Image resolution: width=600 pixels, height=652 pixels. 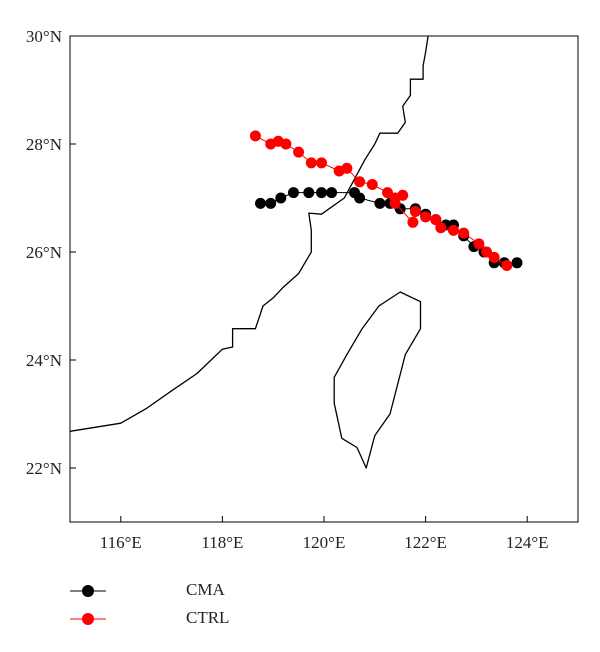 I want to click on x-tick-label-3: 122°E, so click(x=425, y=542).